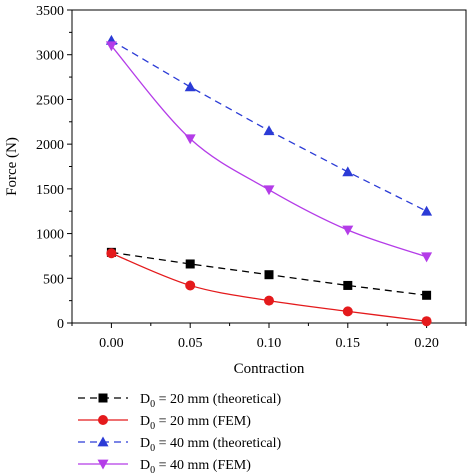 The height and width of the screenshot is (474, 474). I want to click on y-tick-label: 1000, so click(50, 235).